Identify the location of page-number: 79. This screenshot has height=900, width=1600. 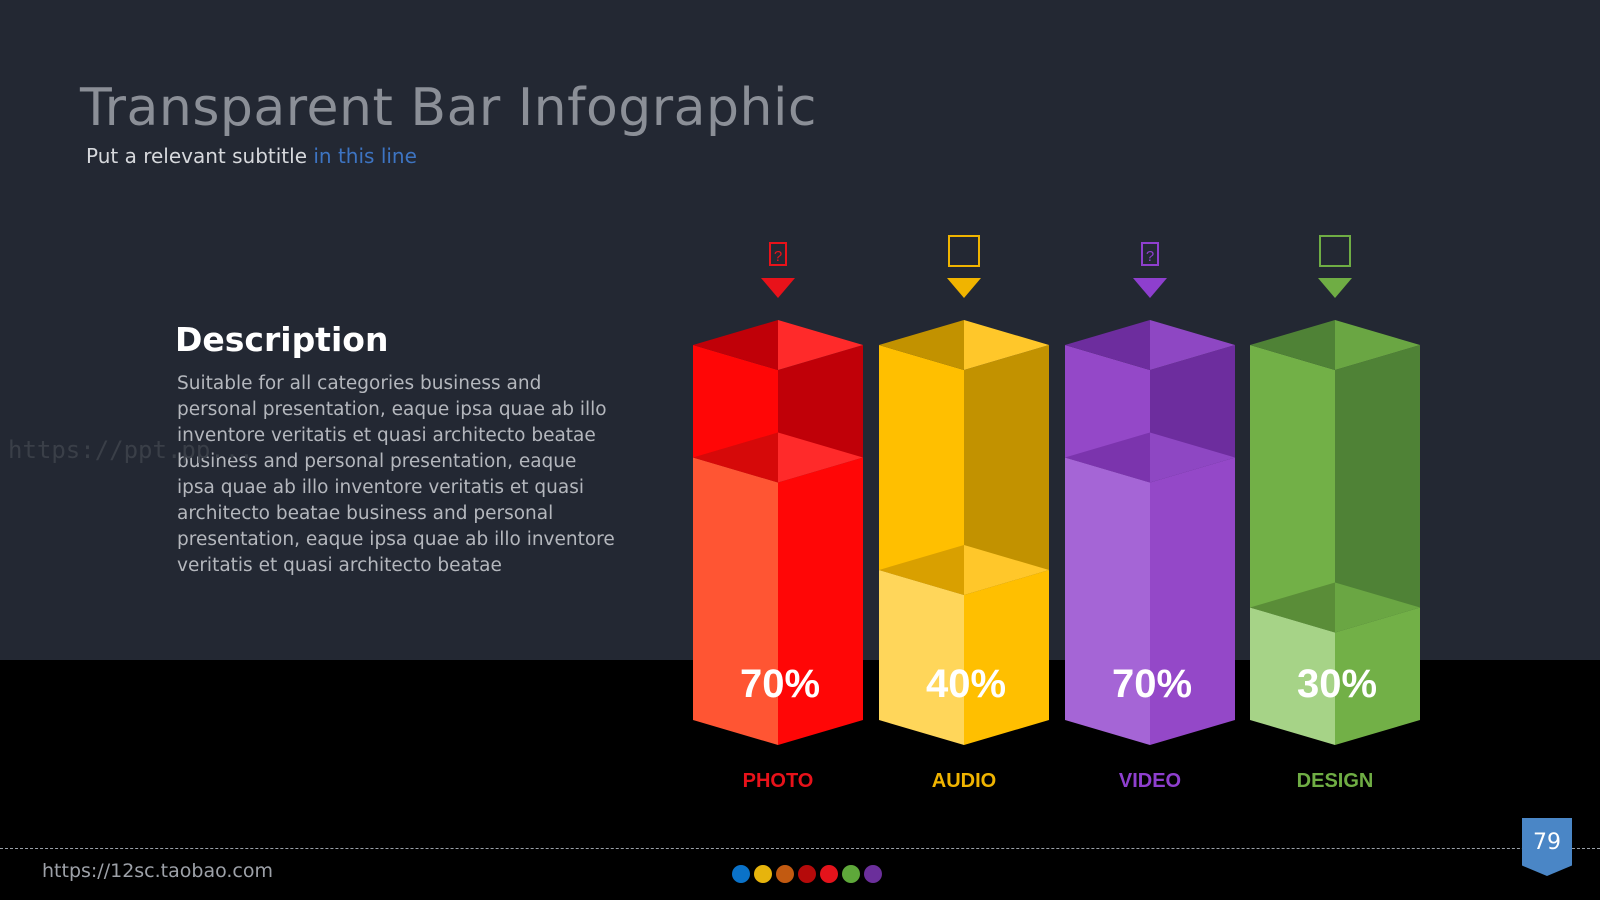
(1547, 842).